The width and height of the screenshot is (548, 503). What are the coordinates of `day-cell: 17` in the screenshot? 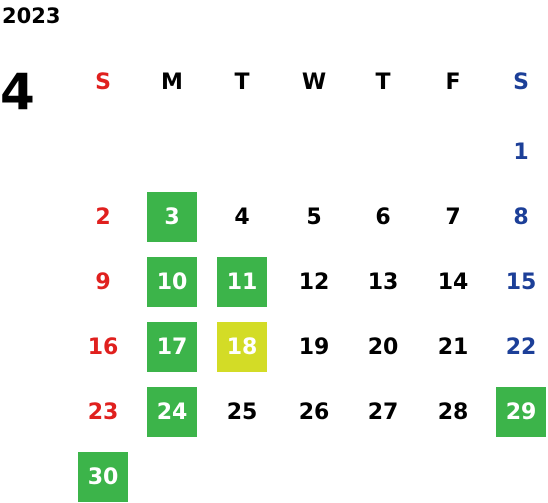 It's located at (172, 347).